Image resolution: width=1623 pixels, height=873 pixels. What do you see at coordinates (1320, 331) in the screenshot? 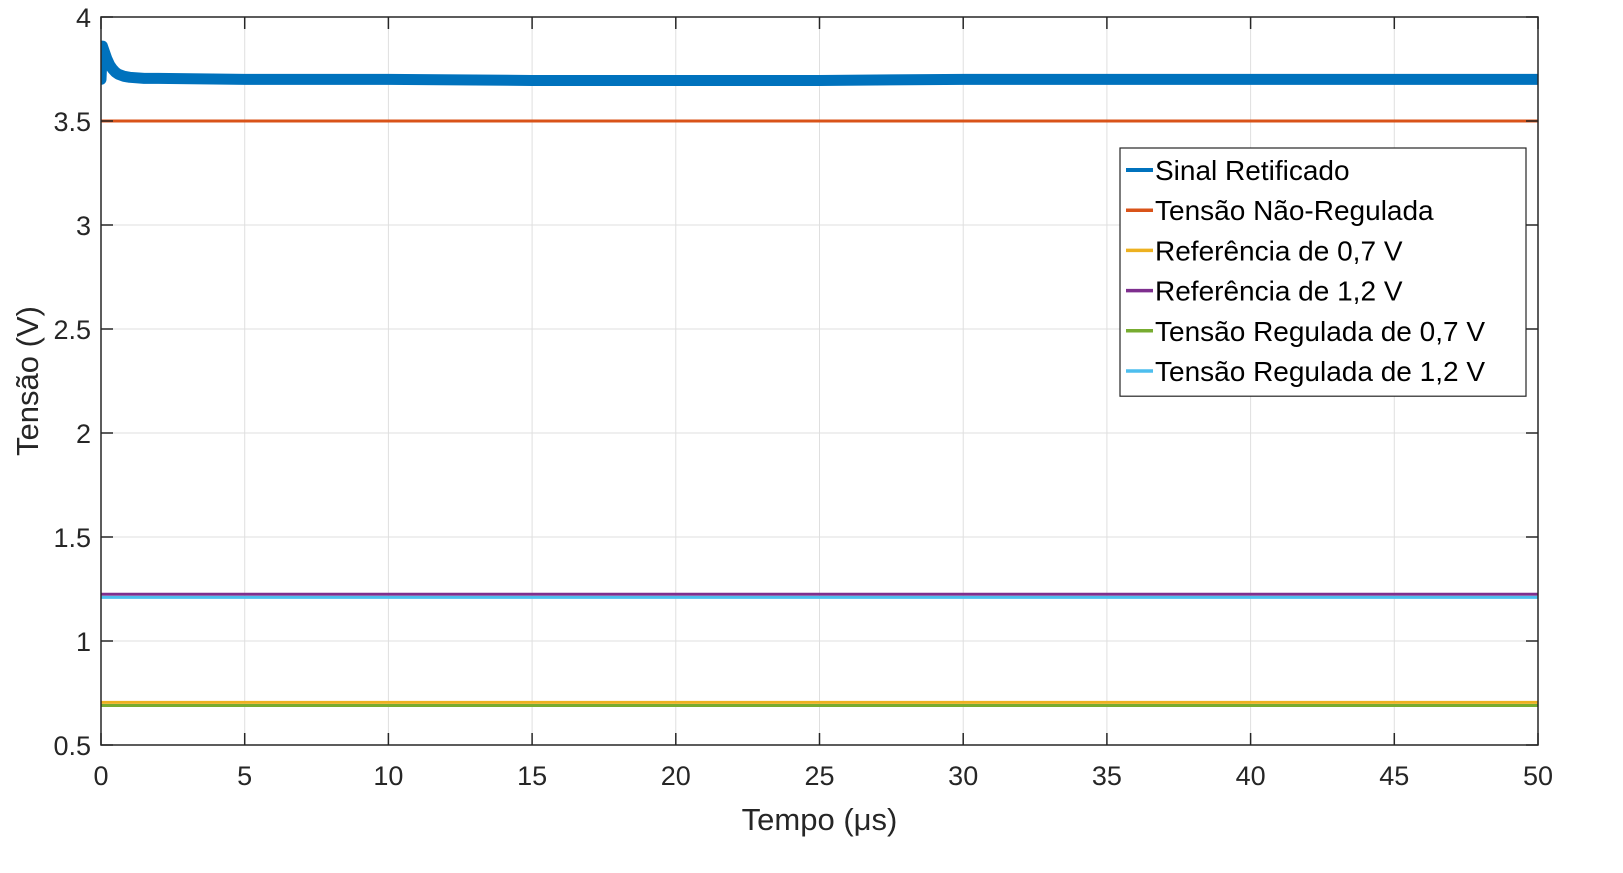
I see `legend-label: Tensão Regulada de 0,7 V` at bounding box center [1320, 331].